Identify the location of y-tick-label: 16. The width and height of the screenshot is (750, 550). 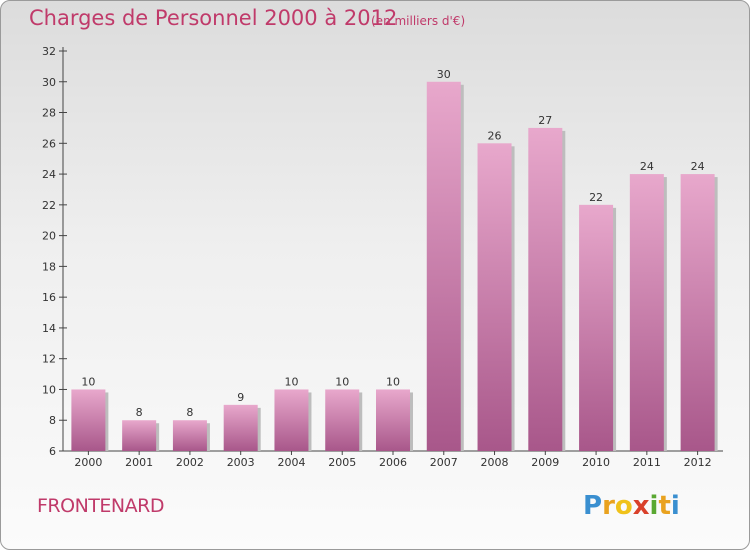
(49, 297).